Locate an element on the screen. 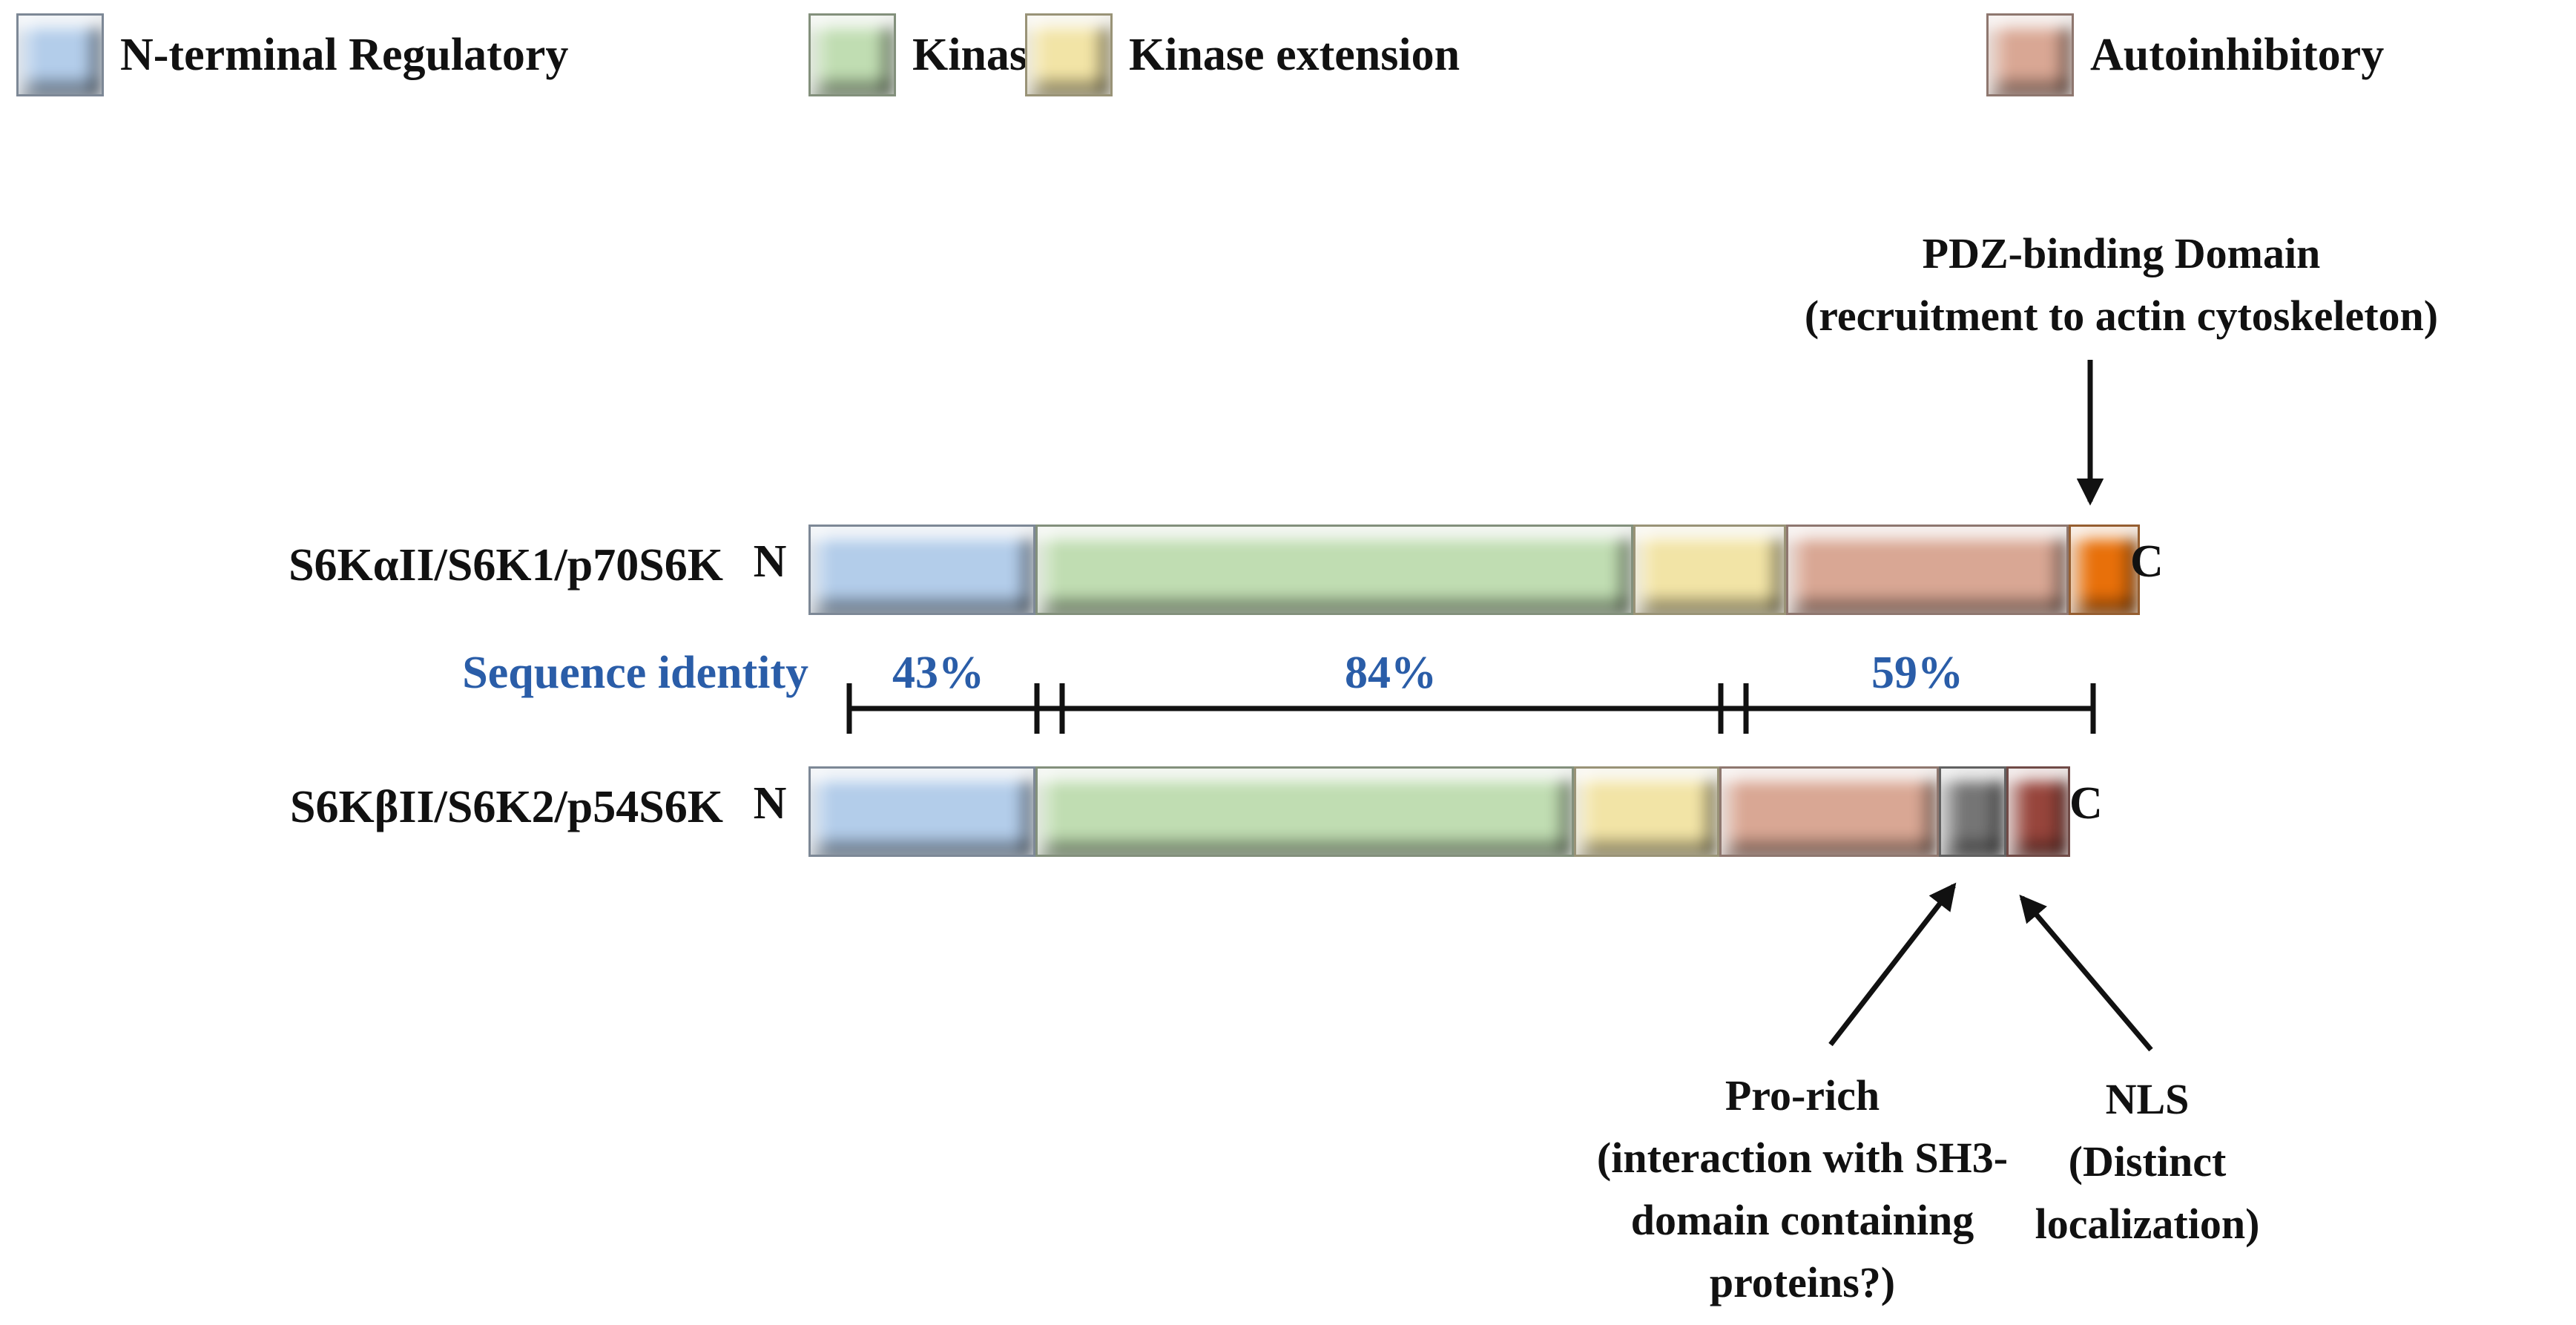  pdz-annotation-line2: (recruitment to actin cytoskeleton) is located at coordinates (2121, 316).